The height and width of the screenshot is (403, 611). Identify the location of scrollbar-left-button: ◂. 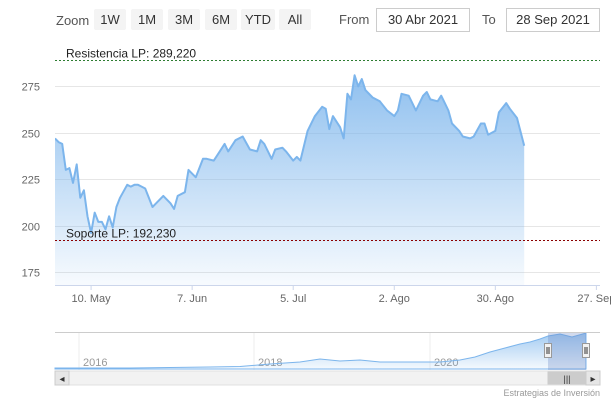
(62, 378).